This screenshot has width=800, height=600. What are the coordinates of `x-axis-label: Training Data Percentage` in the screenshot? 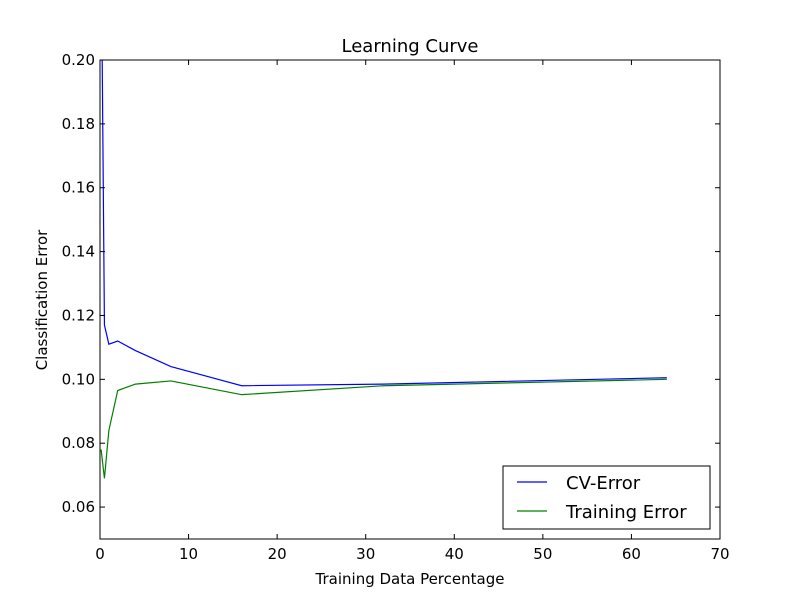 It's located at (410, 579).